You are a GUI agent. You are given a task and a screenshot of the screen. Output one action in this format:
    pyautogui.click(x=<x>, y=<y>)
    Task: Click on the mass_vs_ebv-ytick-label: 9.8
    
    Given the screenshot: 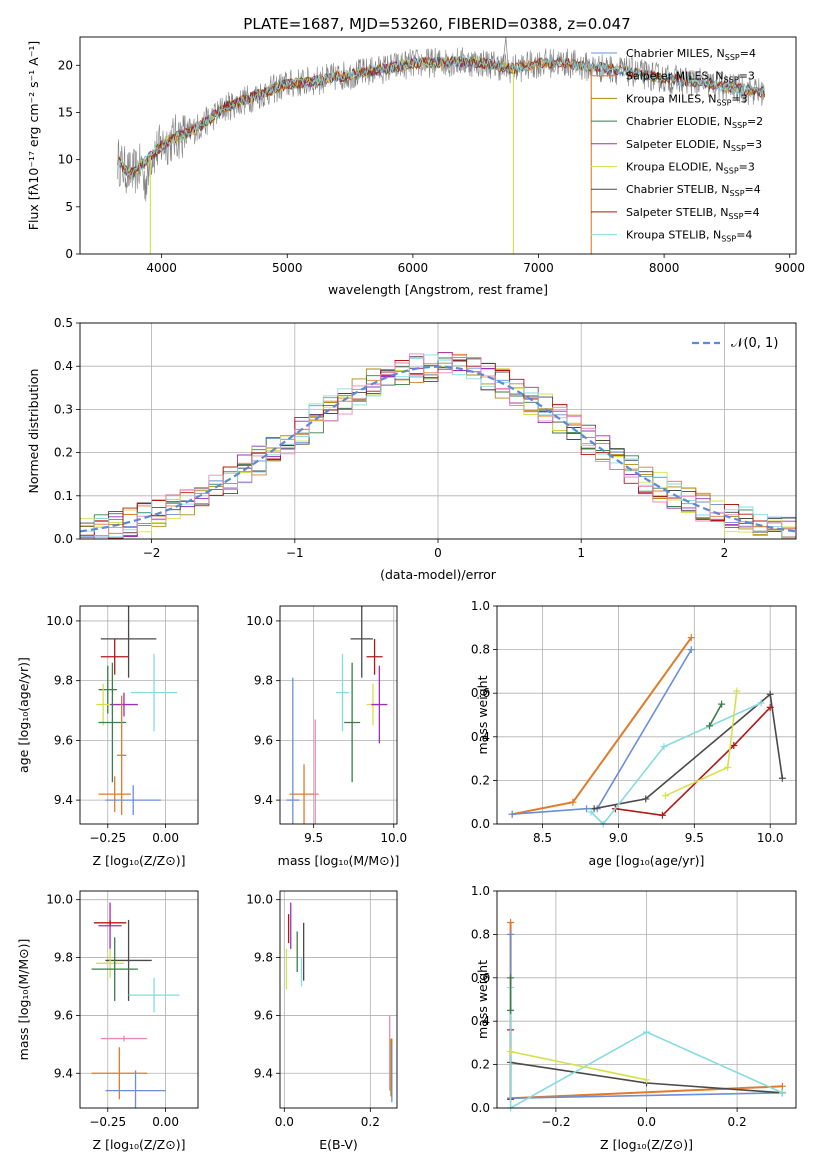 What is the action you would take?
    pyautogui.click(x=263, y=958)
    